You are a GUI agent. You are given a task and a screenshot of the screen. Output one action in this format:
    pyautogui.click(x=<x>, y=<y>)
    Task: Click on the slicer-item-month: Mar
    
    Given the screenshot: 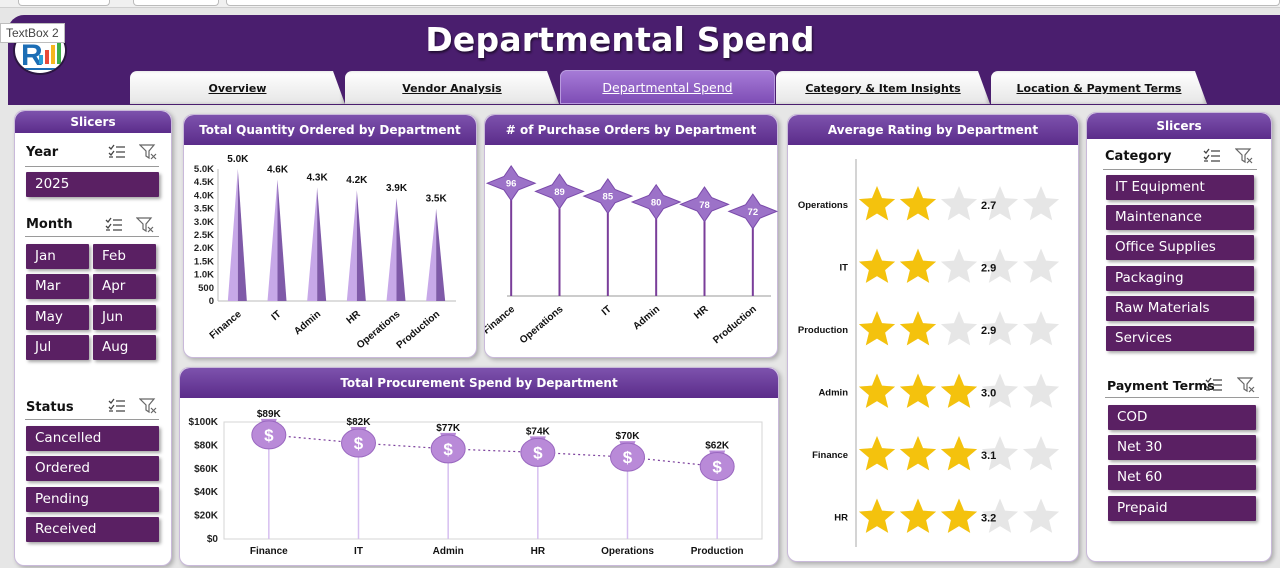 What is the action you would take?
    pyautogui.click(x=57, y=286)
    